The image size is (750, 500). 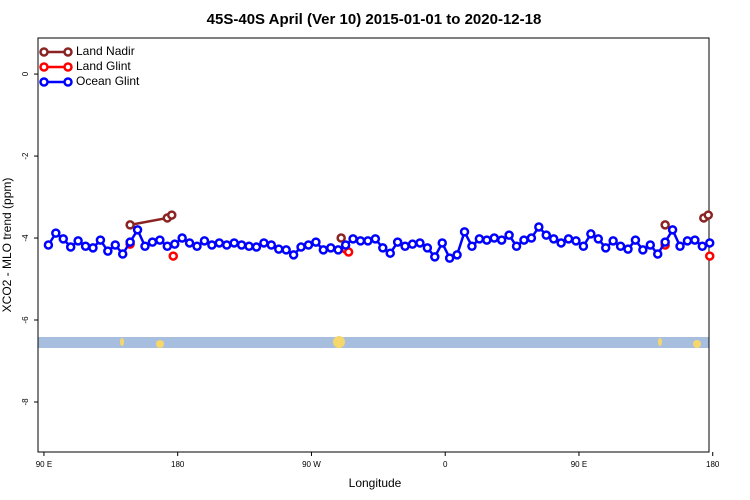 I want to click on surface-band, so click(x=373, y=342).